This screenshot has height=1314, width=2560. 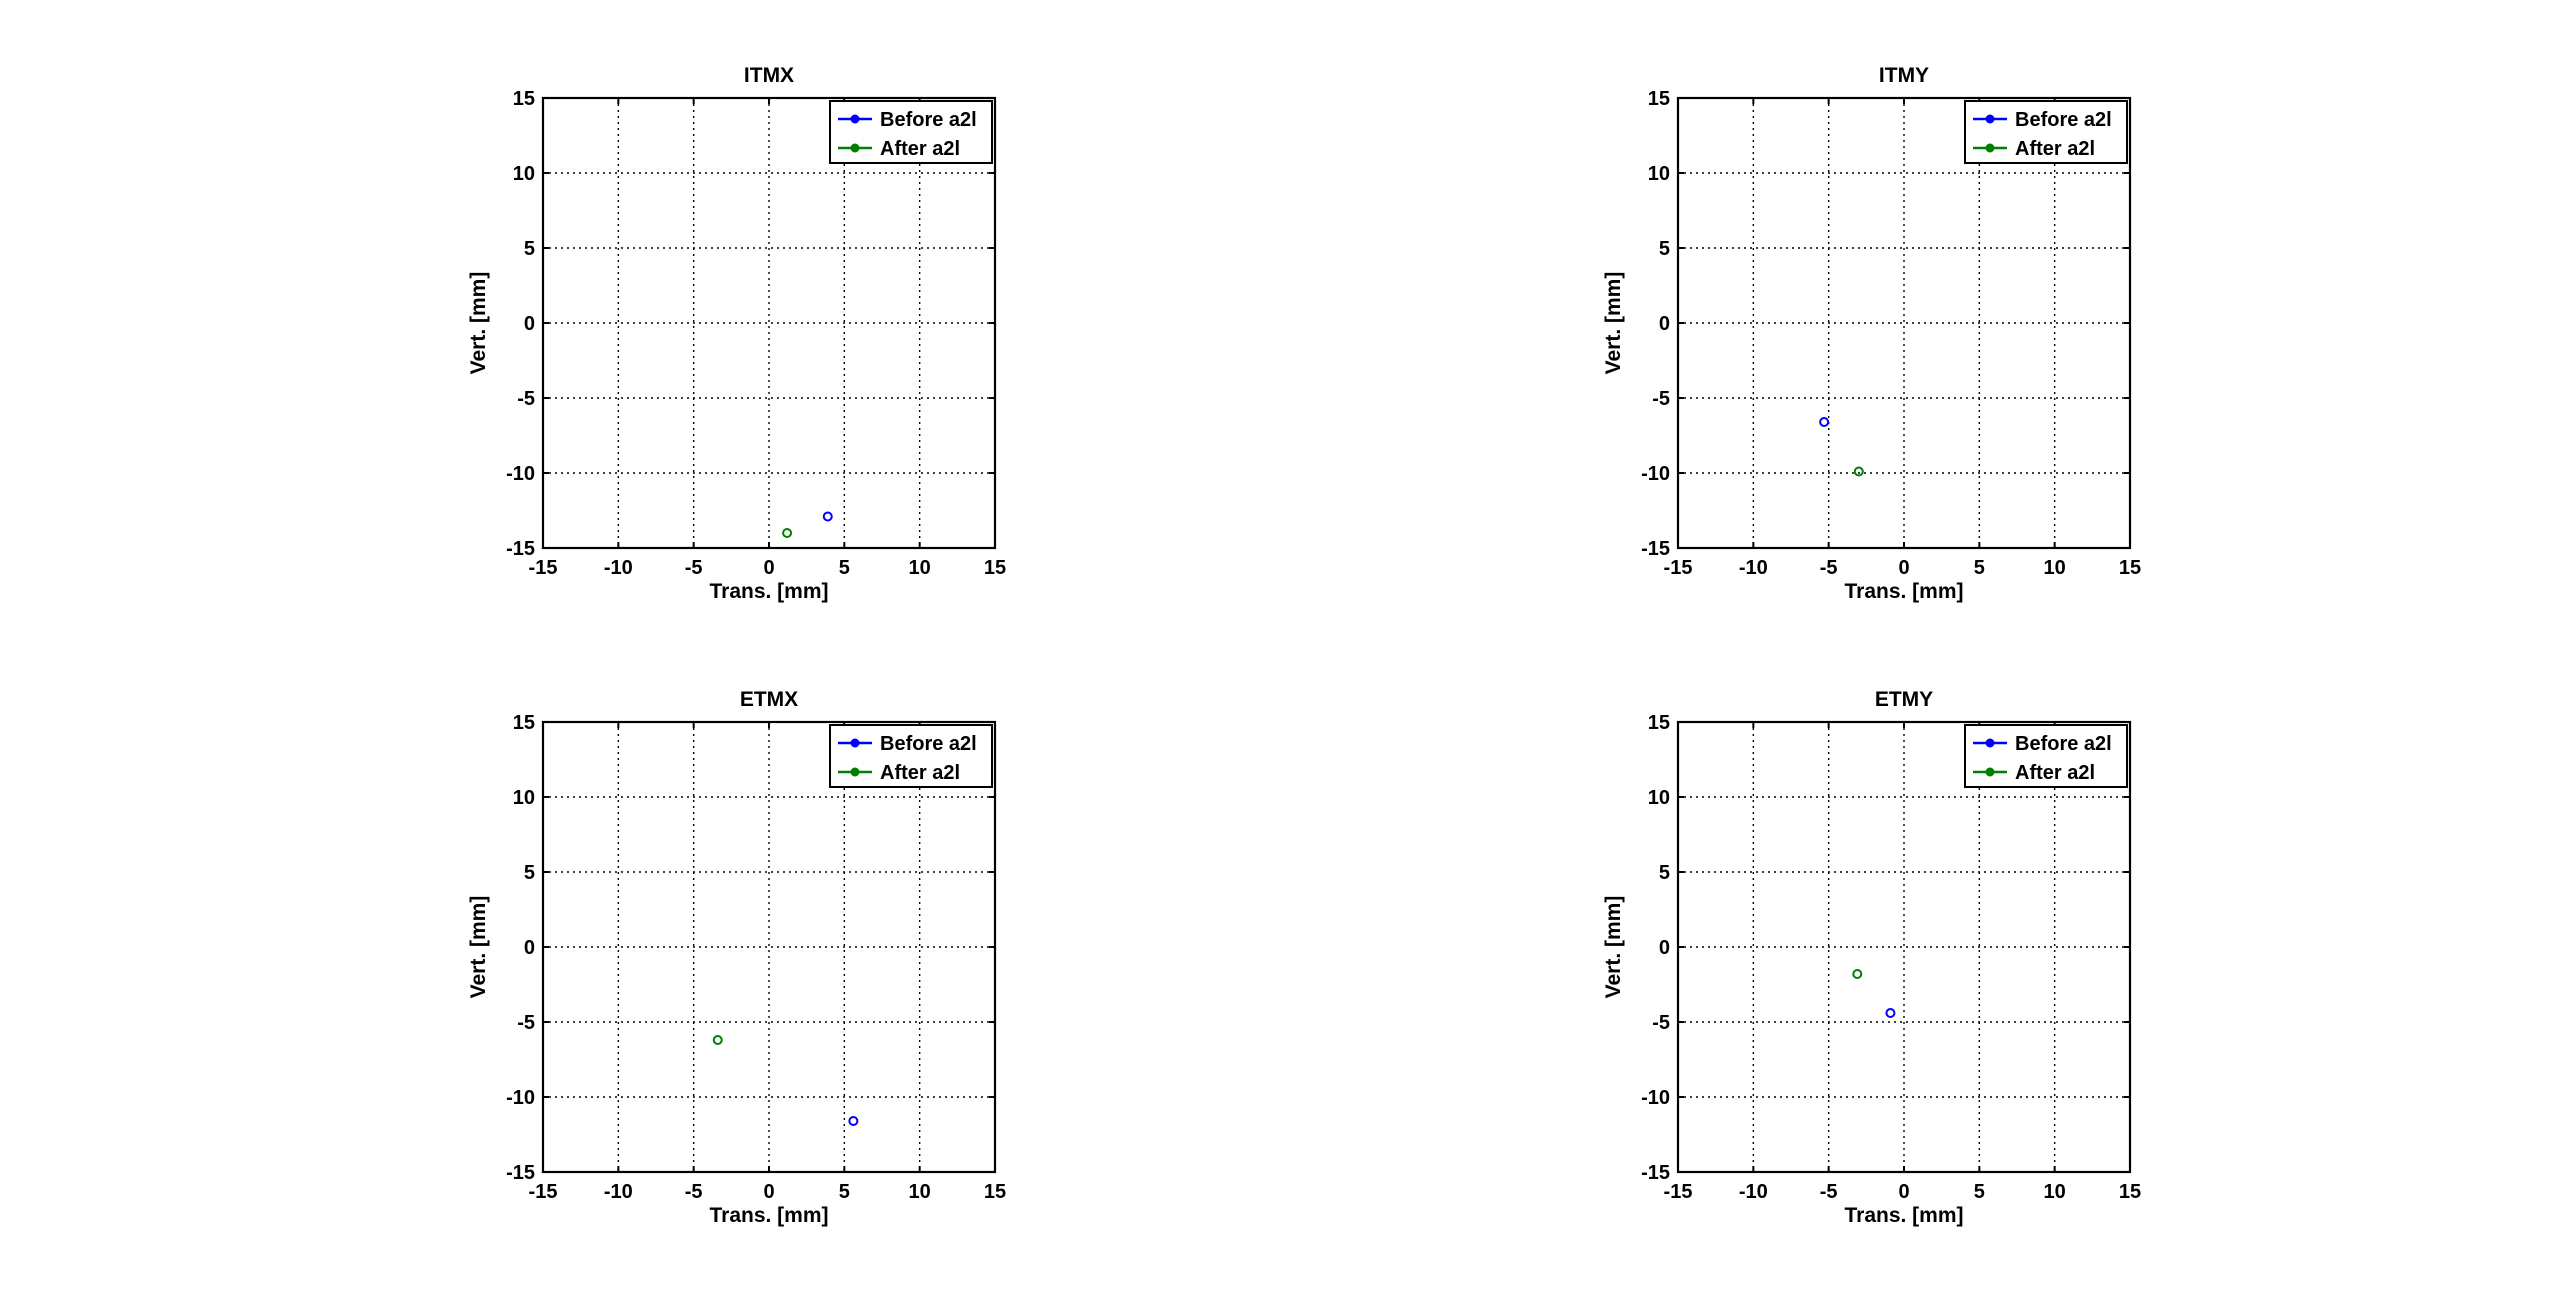 I want to click on chart-title: ETMX, so click(x=769, y=699).